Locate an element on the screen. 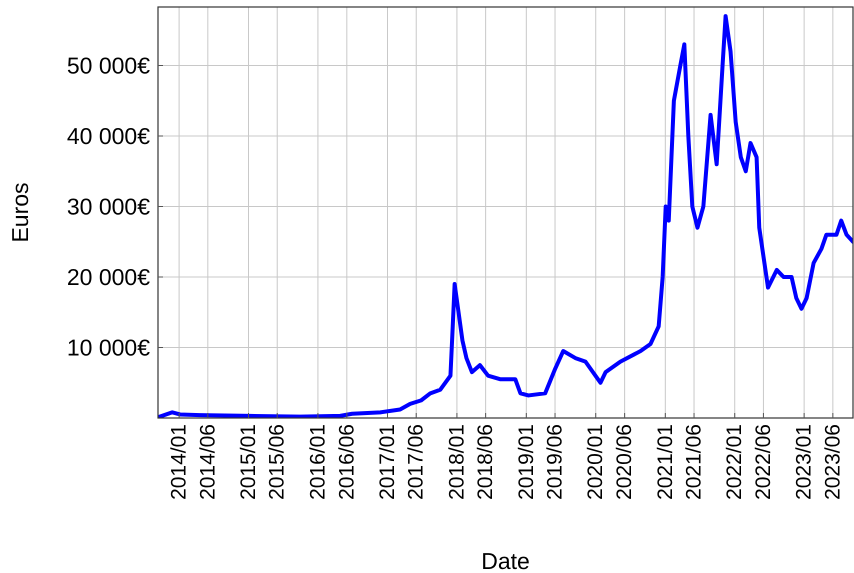  x-tick-label: 2016/06 is located at coordinates (346, 462).